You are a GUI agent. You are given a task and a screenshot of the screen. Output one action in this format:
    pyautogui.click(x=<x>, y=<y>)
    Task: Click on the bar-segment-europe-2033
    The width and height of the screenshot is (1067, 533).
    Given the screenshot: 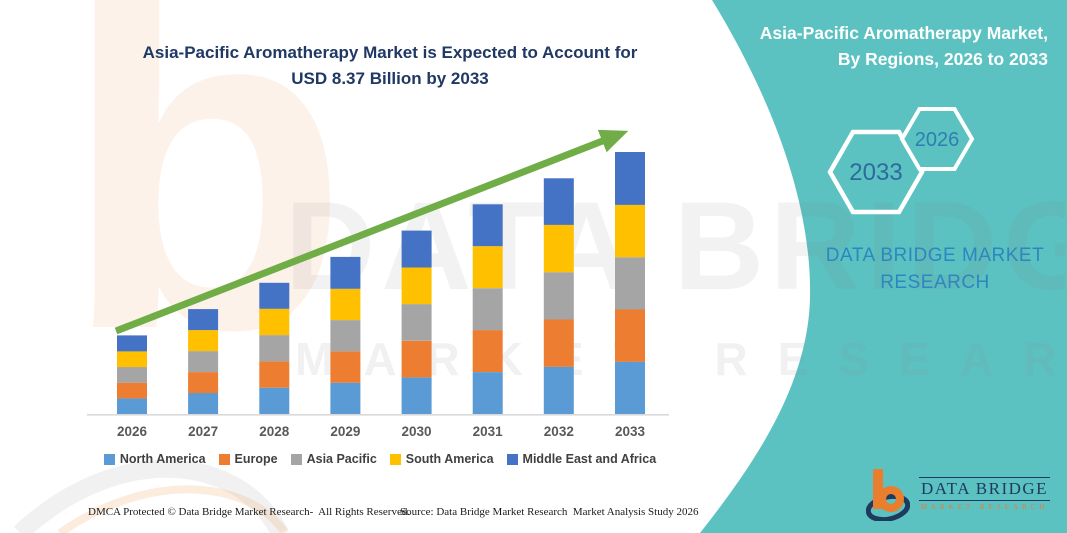 What is the action you would take?
    pyautogui.click(x=630, y=335)
    